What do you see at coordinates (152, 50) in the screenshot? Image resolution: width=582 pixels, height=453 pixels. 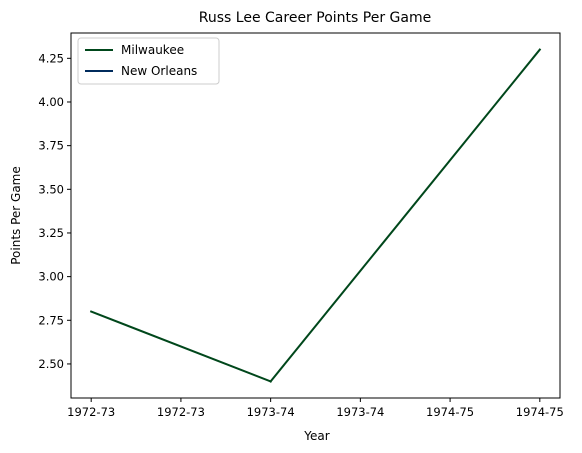 I see `legend-label: Milwaukee` at bounding box center [152, 50].